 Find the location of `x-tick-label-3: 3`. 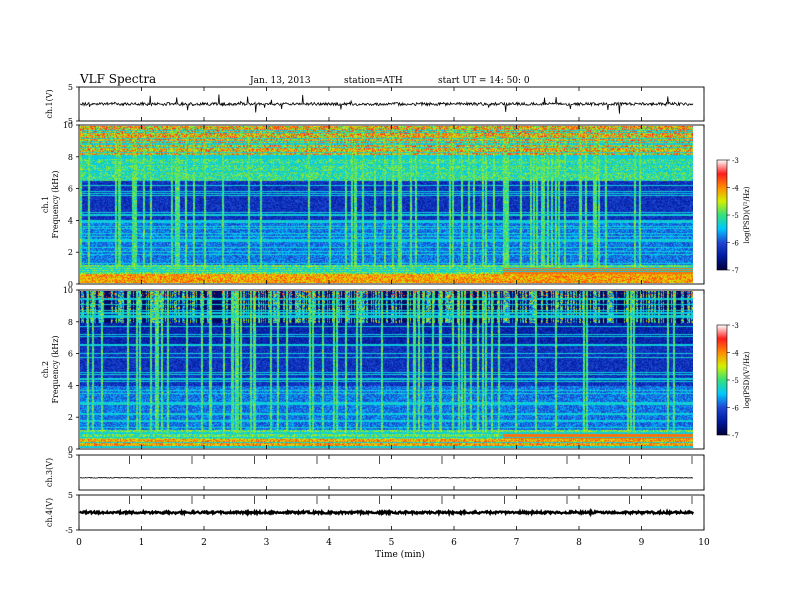

x-tick-label-3: 3 is located at coordinates (267, 543).